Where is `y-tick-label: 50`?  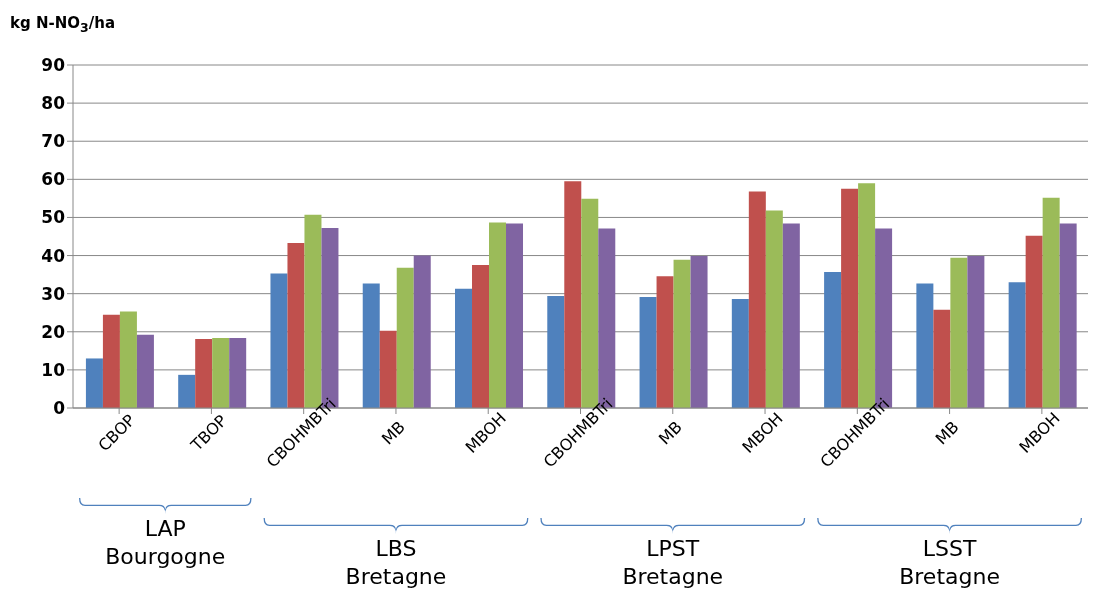 y-tick-label: 50 is located at coordinates (53, 217).